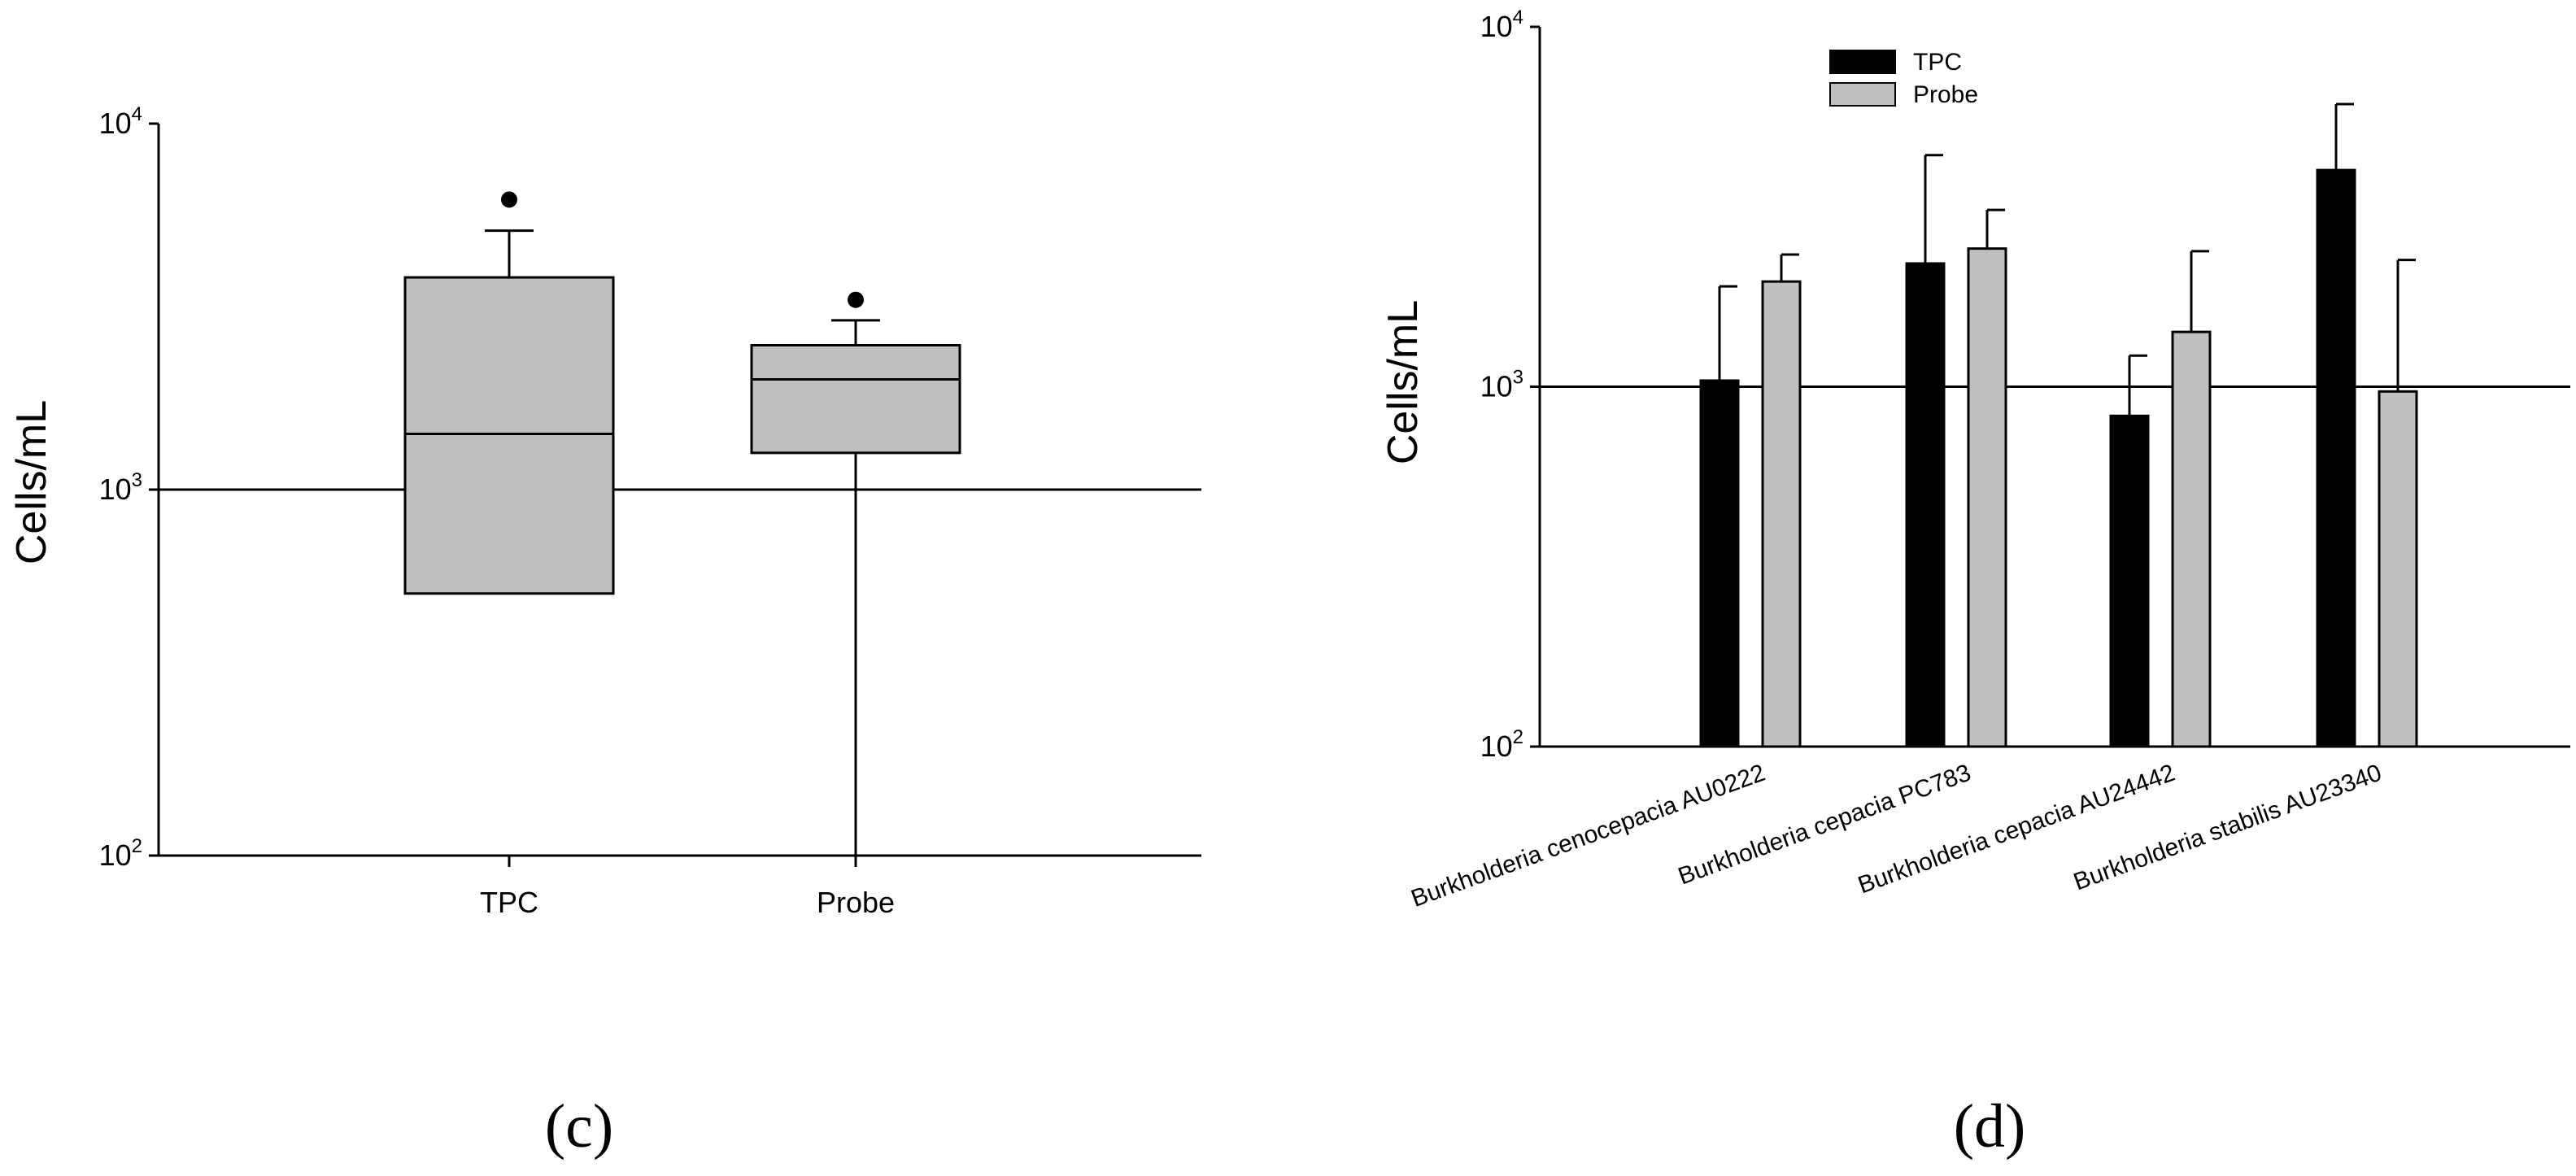 This screenshot has height=1176, width=2576. What do you see at coordinates (1403, 382) in the screenshot?
I see `bar-chart-y-axis-label: Cells/mL` at bounding box center [1403, 382].